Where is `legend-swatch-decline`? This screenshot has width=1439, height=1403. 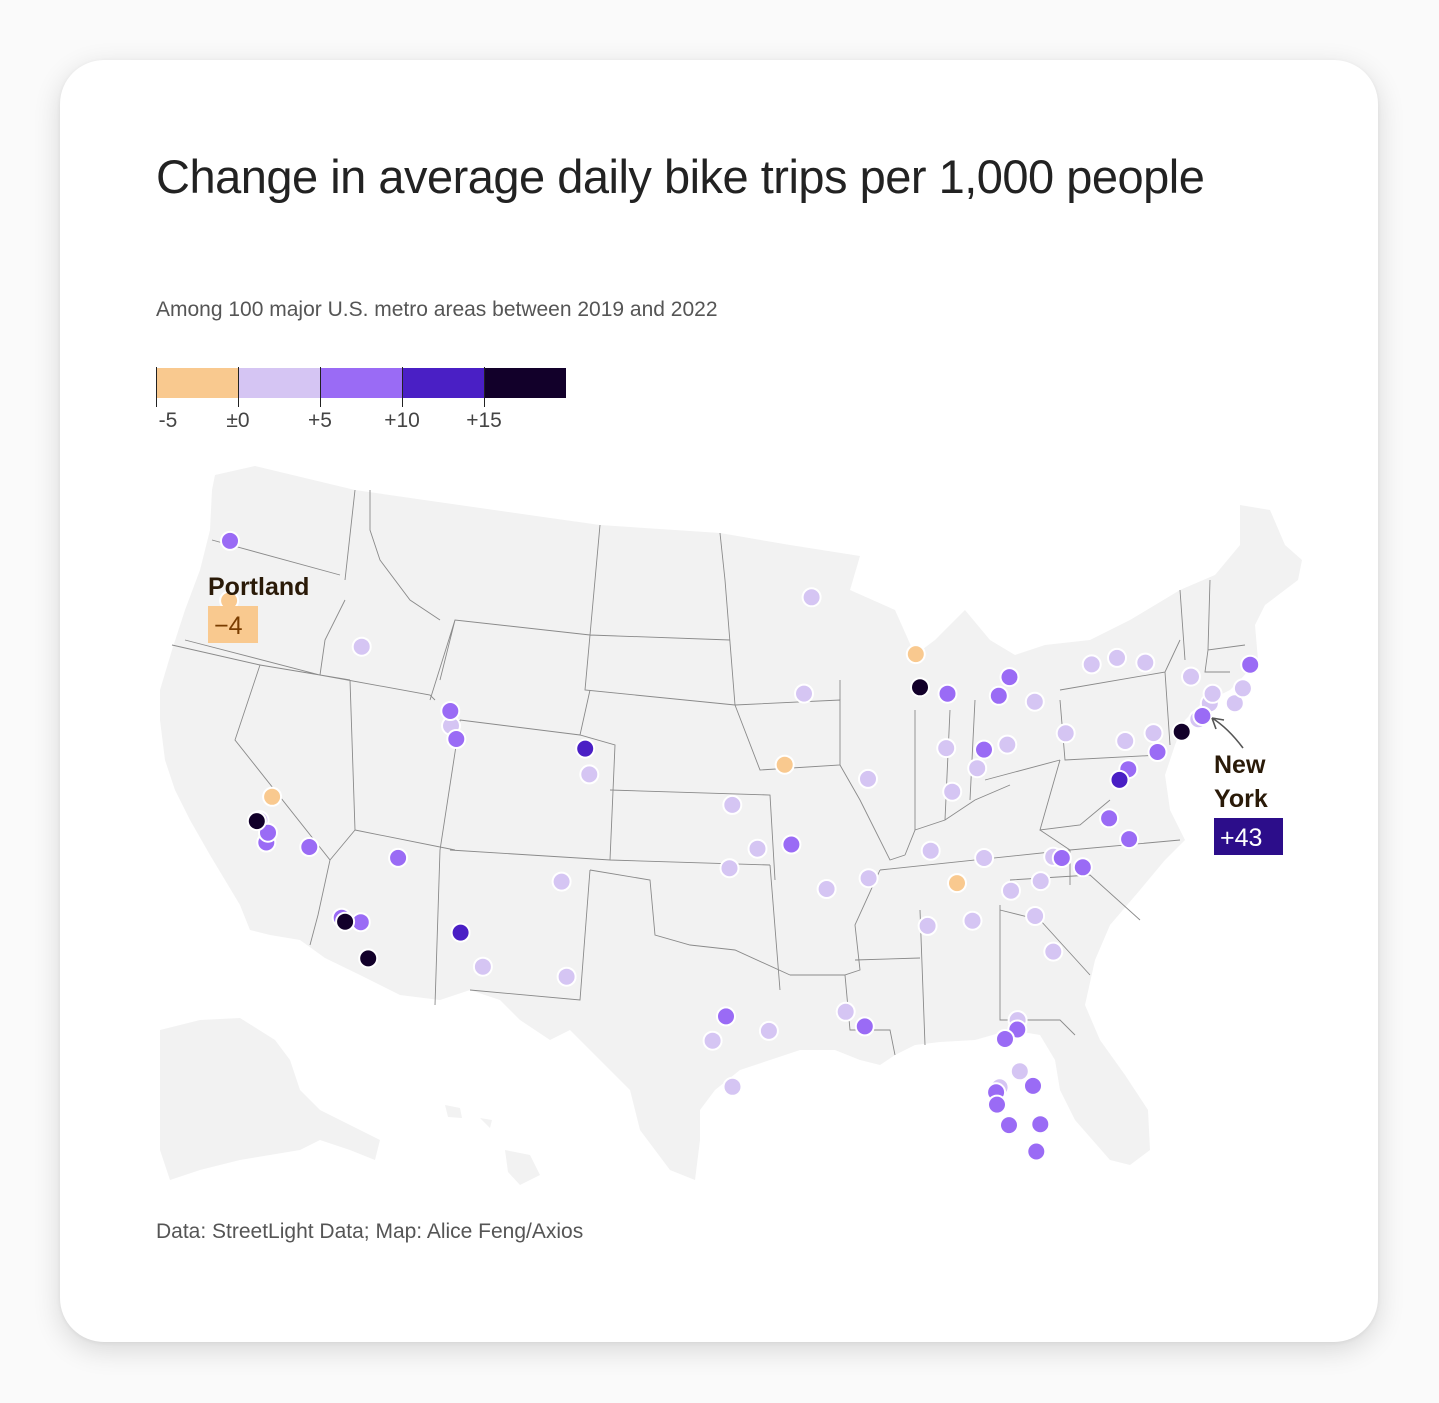
legend-swatch-decline is located at coordinates (197, 383).